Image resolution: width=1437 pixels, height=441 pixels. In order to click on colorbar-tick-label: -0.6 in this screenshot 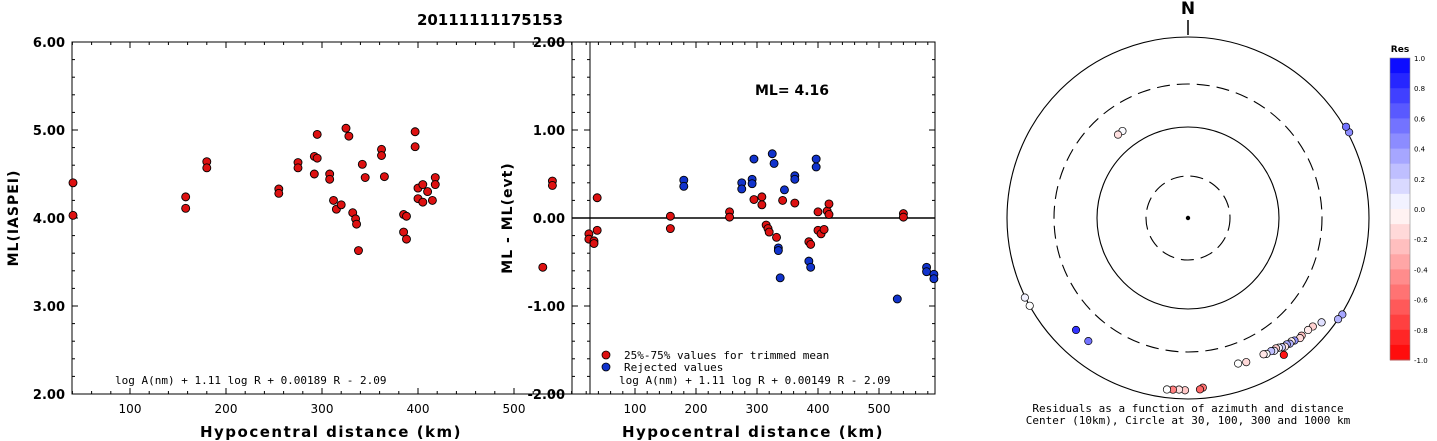, I will do `click(1421, 301)`.